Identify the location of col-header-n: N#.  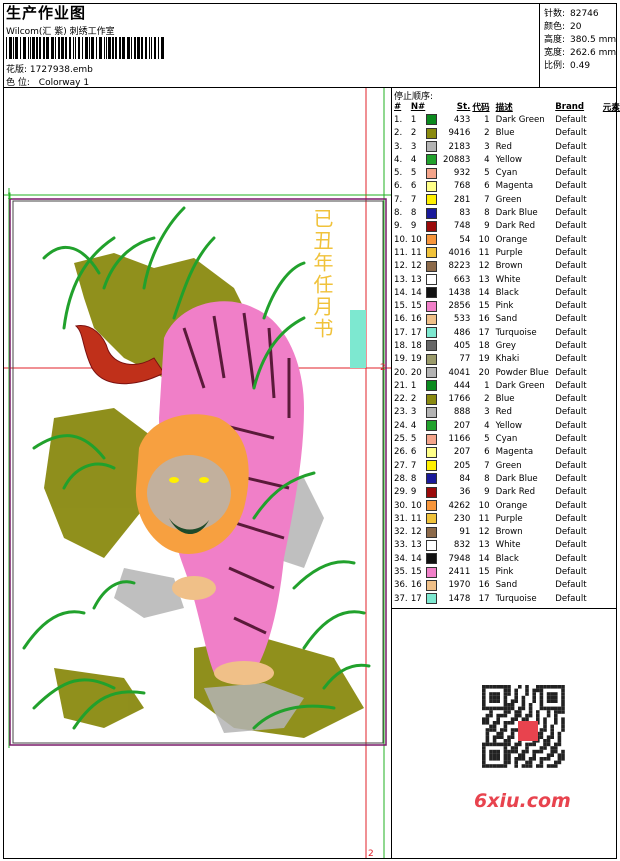
(418, 106).